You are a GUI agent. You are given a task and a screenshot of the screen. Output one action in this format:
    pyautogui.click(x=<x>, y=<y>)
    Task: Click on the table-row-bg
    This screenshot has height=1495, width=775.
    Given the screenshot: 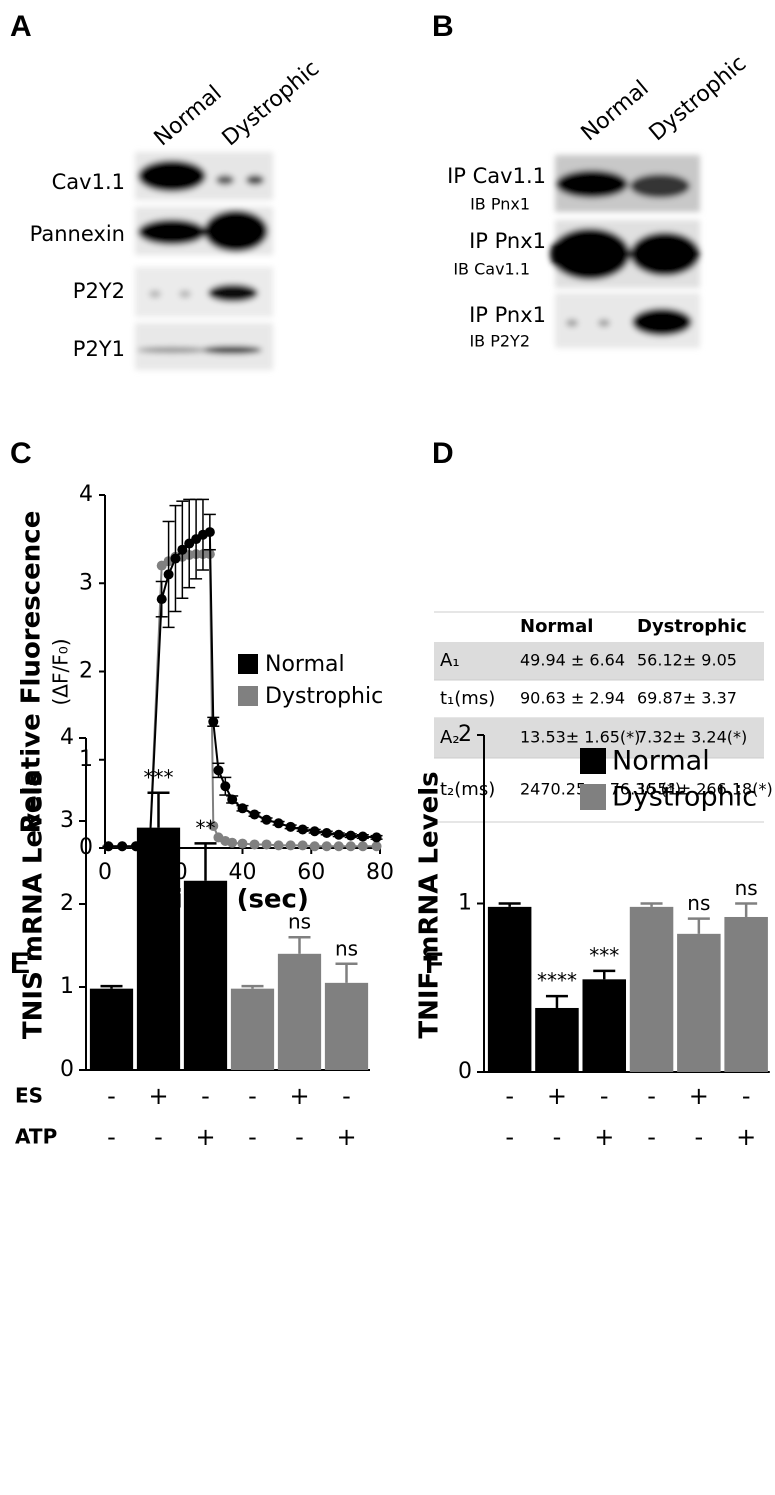 What is the action you would take?
    pyautogui.click(x=599, y=661)
    